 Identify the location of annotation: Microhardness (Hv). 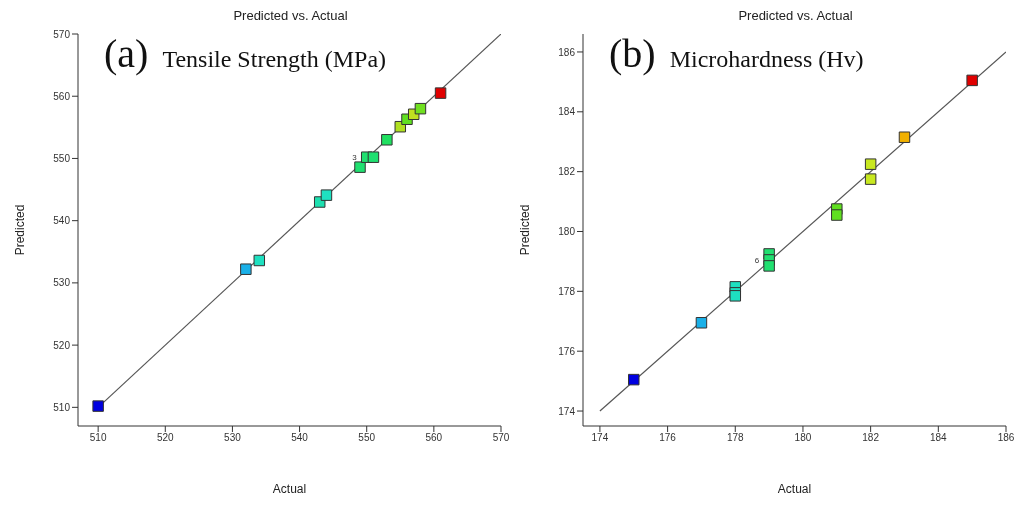
(766, 59).